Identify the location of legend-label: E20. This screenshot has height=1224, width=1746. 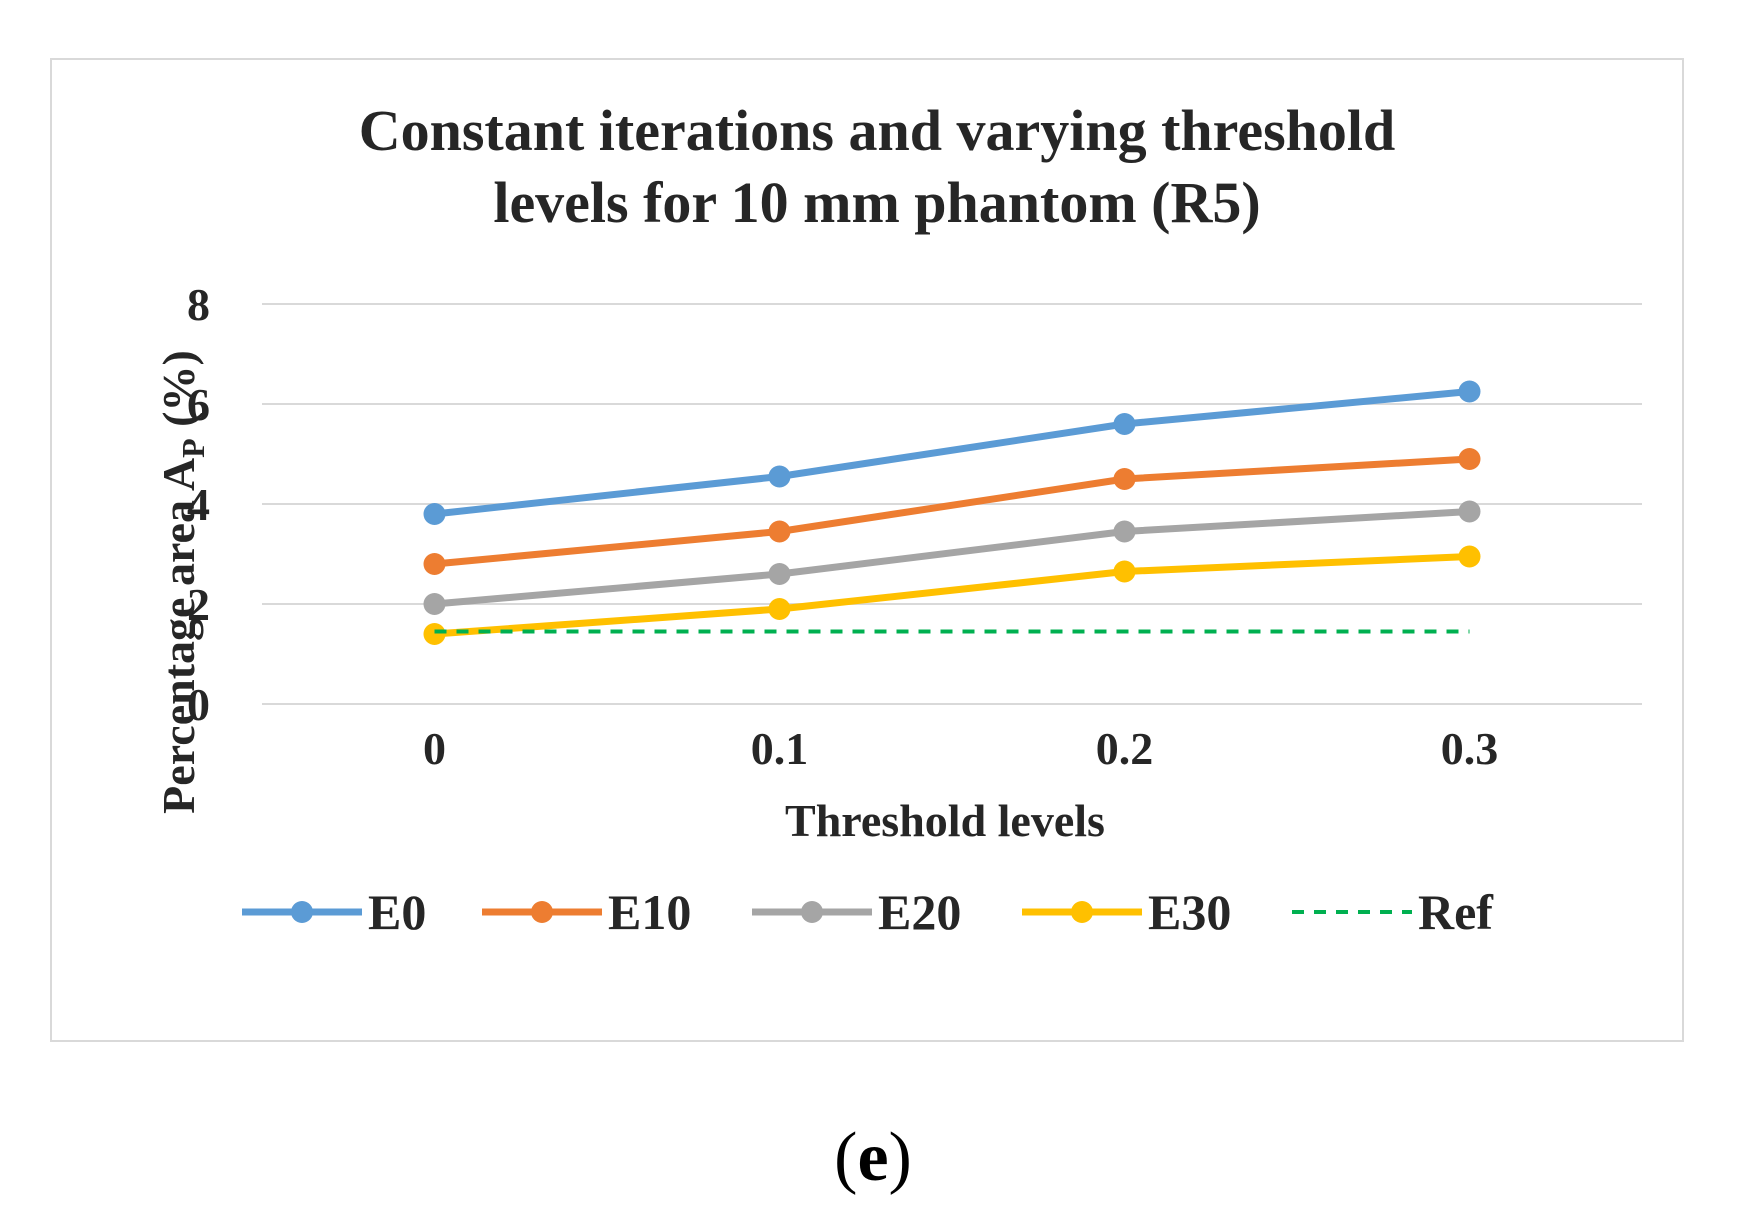
(919, 912).